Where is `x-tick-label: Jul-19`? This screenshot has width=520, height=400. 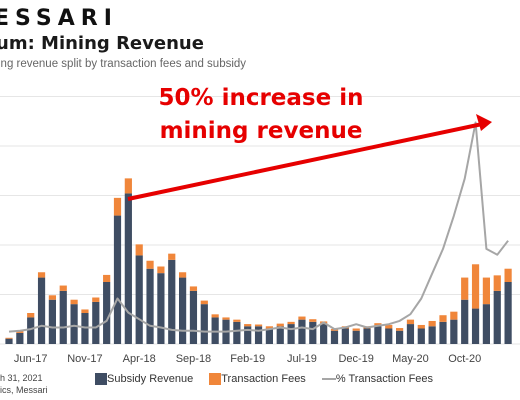
x-tick-label: Jul-19 is located at coordinates (302, 359).